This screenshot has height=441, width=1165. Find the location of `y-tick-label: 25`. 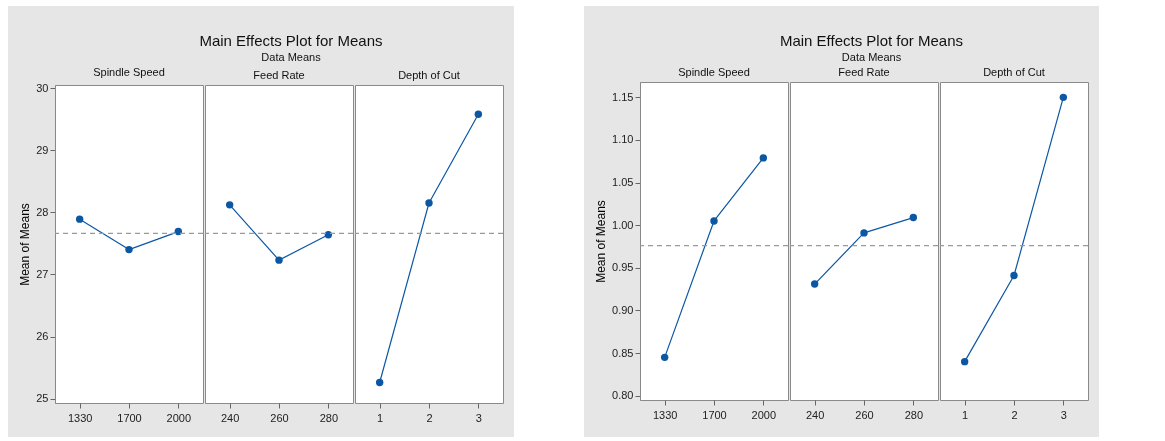

y-tick-label: 25 is located at coordinates (42, 398).